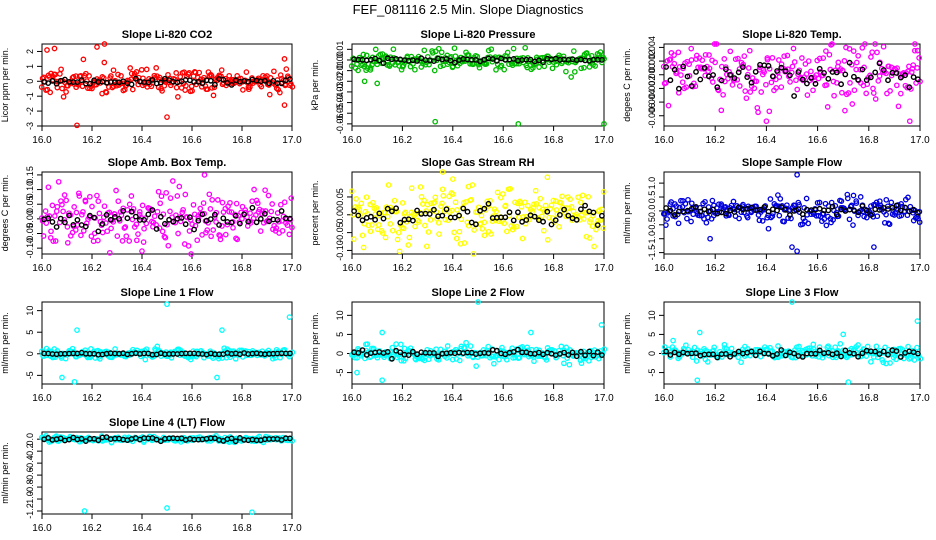 The width and height of the screenshot is (936, 540). I want to click on data-points, so click(167, 474).